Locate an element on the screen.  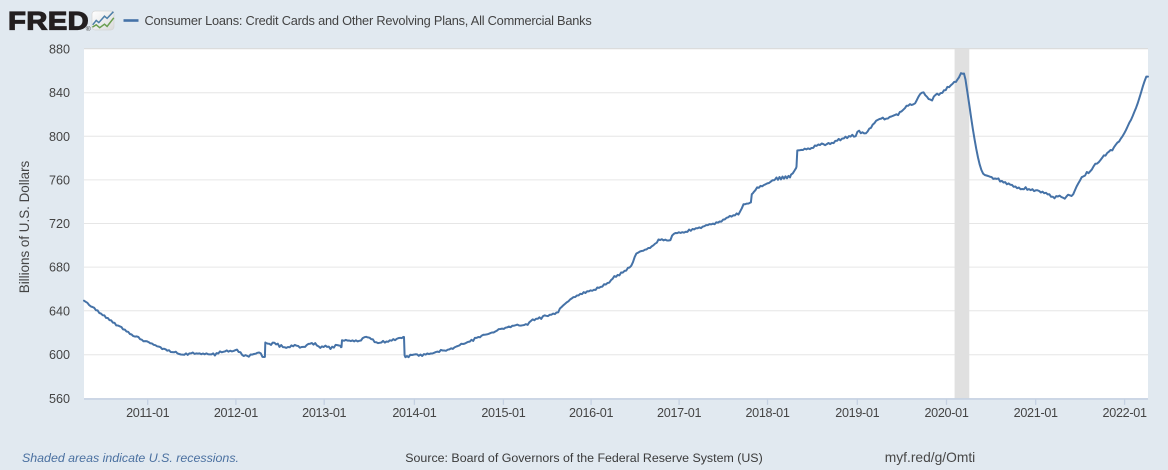
svg-text: 2017-01 is located at coordinates (679, 413).